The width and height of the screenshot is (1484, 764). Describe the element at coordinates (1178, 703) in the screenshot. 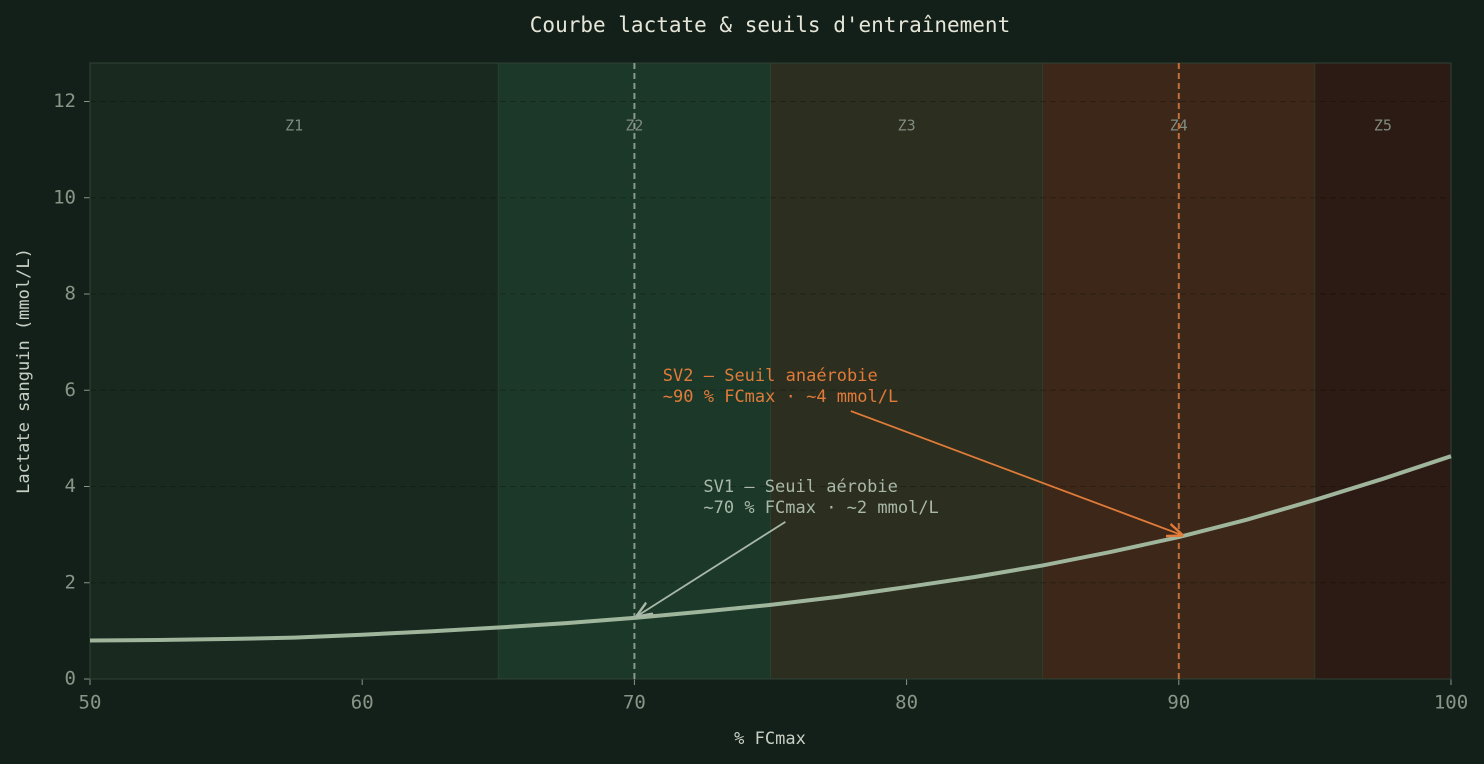

I see `x-tick-label: 90` at that location.